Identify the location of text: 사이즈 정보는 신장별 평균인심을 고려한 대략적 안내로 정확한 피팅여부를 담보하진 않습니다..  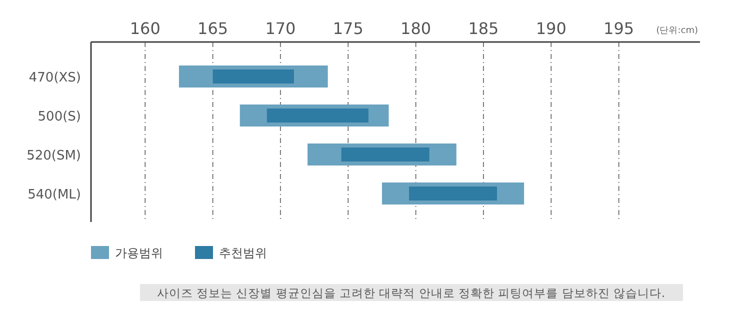
(411, 293).